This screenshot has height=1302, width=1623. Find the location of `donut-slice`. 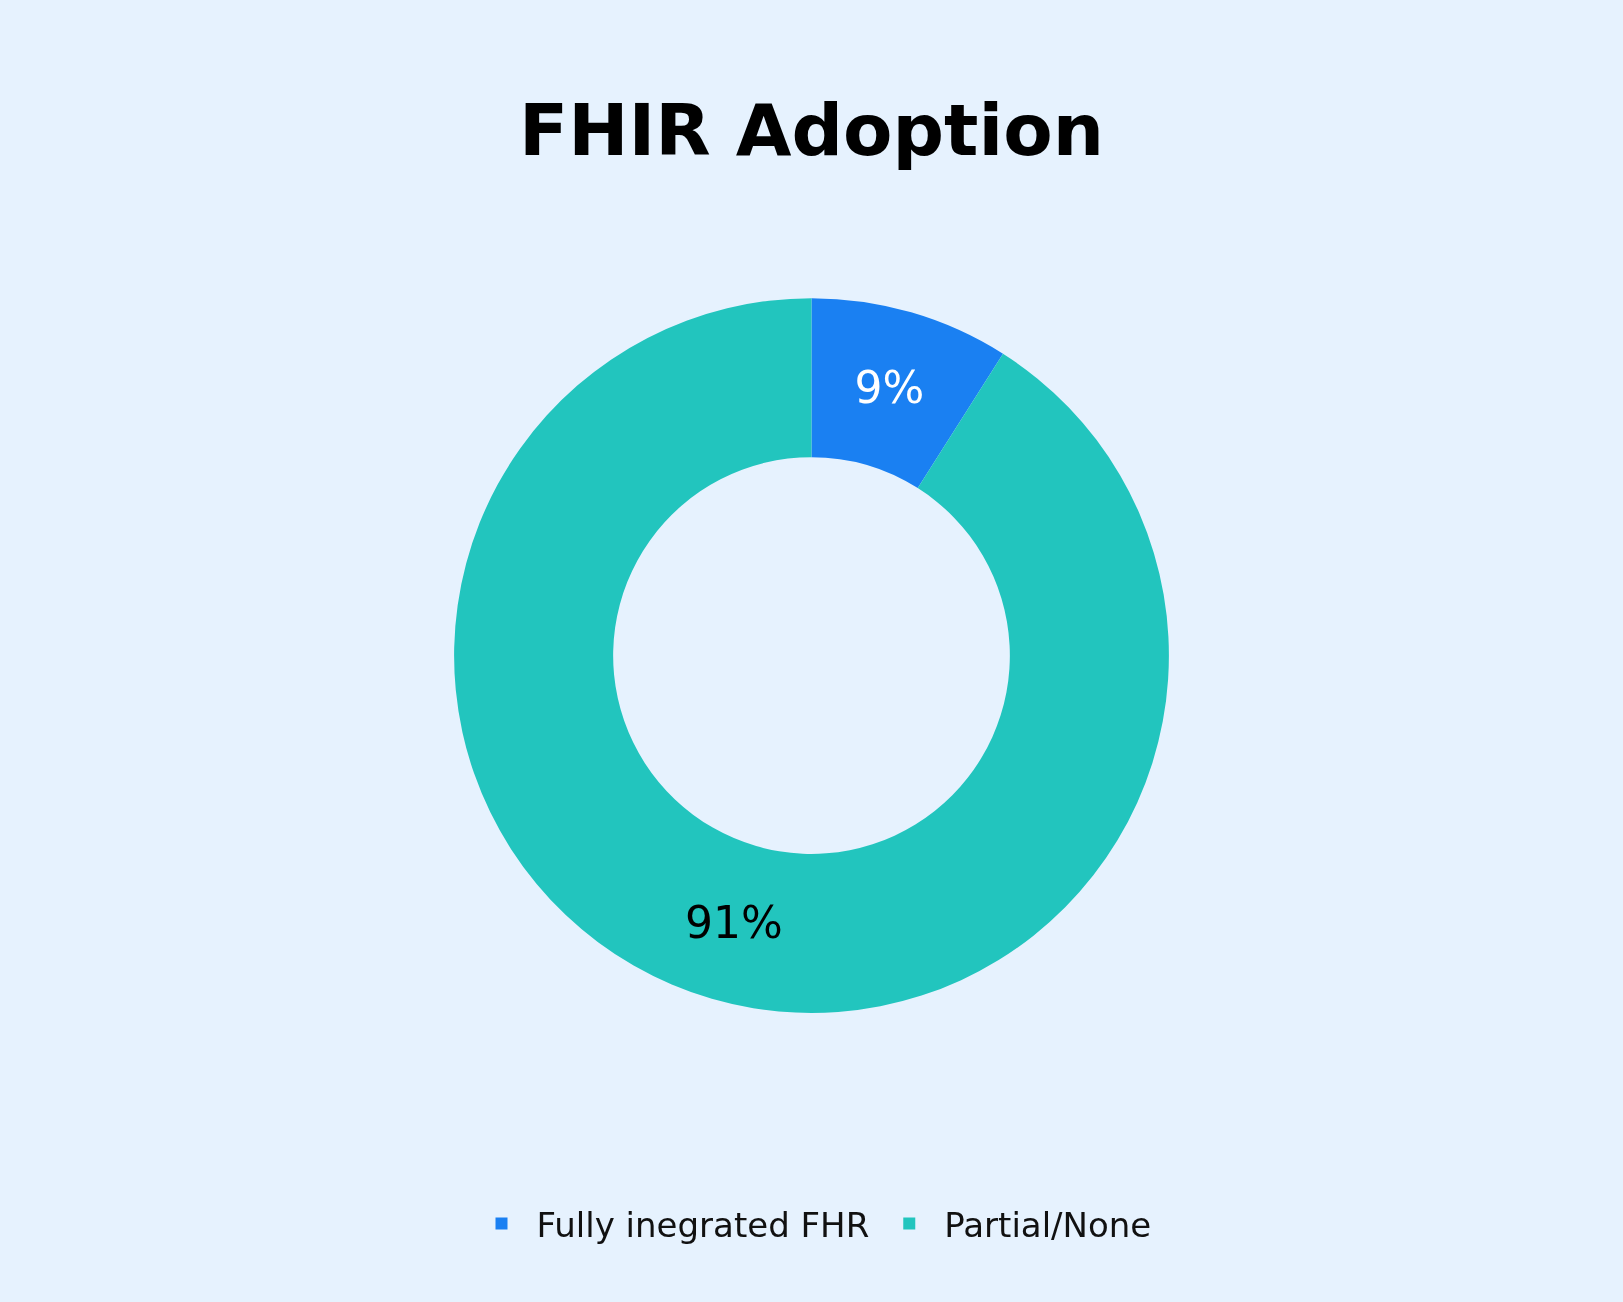

donut-slice is located at coordinates (907, 393).